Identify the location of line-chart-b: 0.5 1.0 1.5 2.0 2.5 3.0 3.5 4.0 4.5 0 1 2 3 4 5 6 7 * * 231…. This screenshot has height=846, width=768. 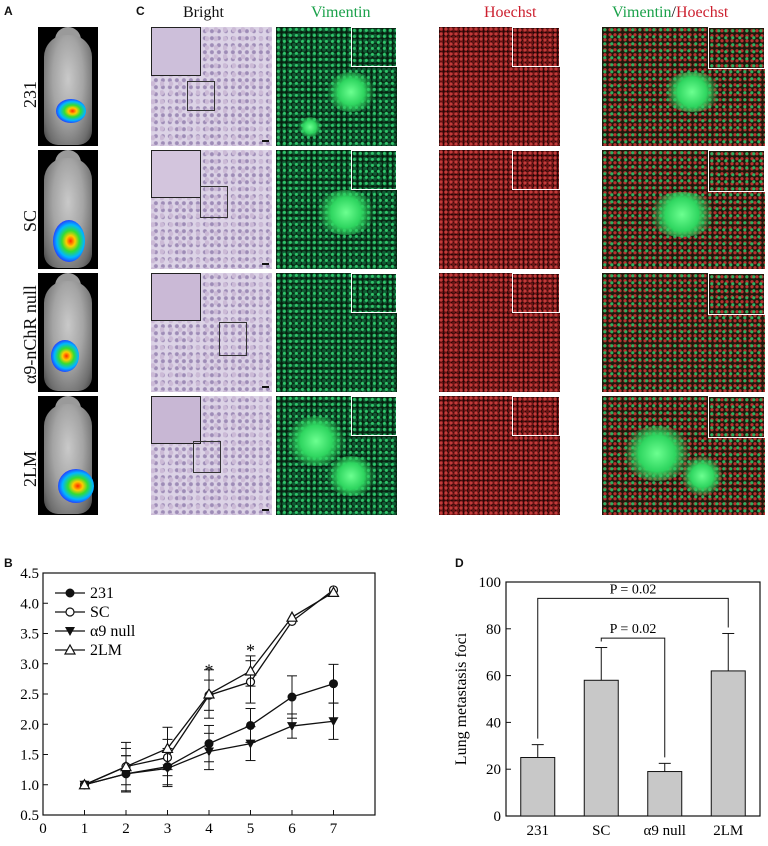
(198, 701).